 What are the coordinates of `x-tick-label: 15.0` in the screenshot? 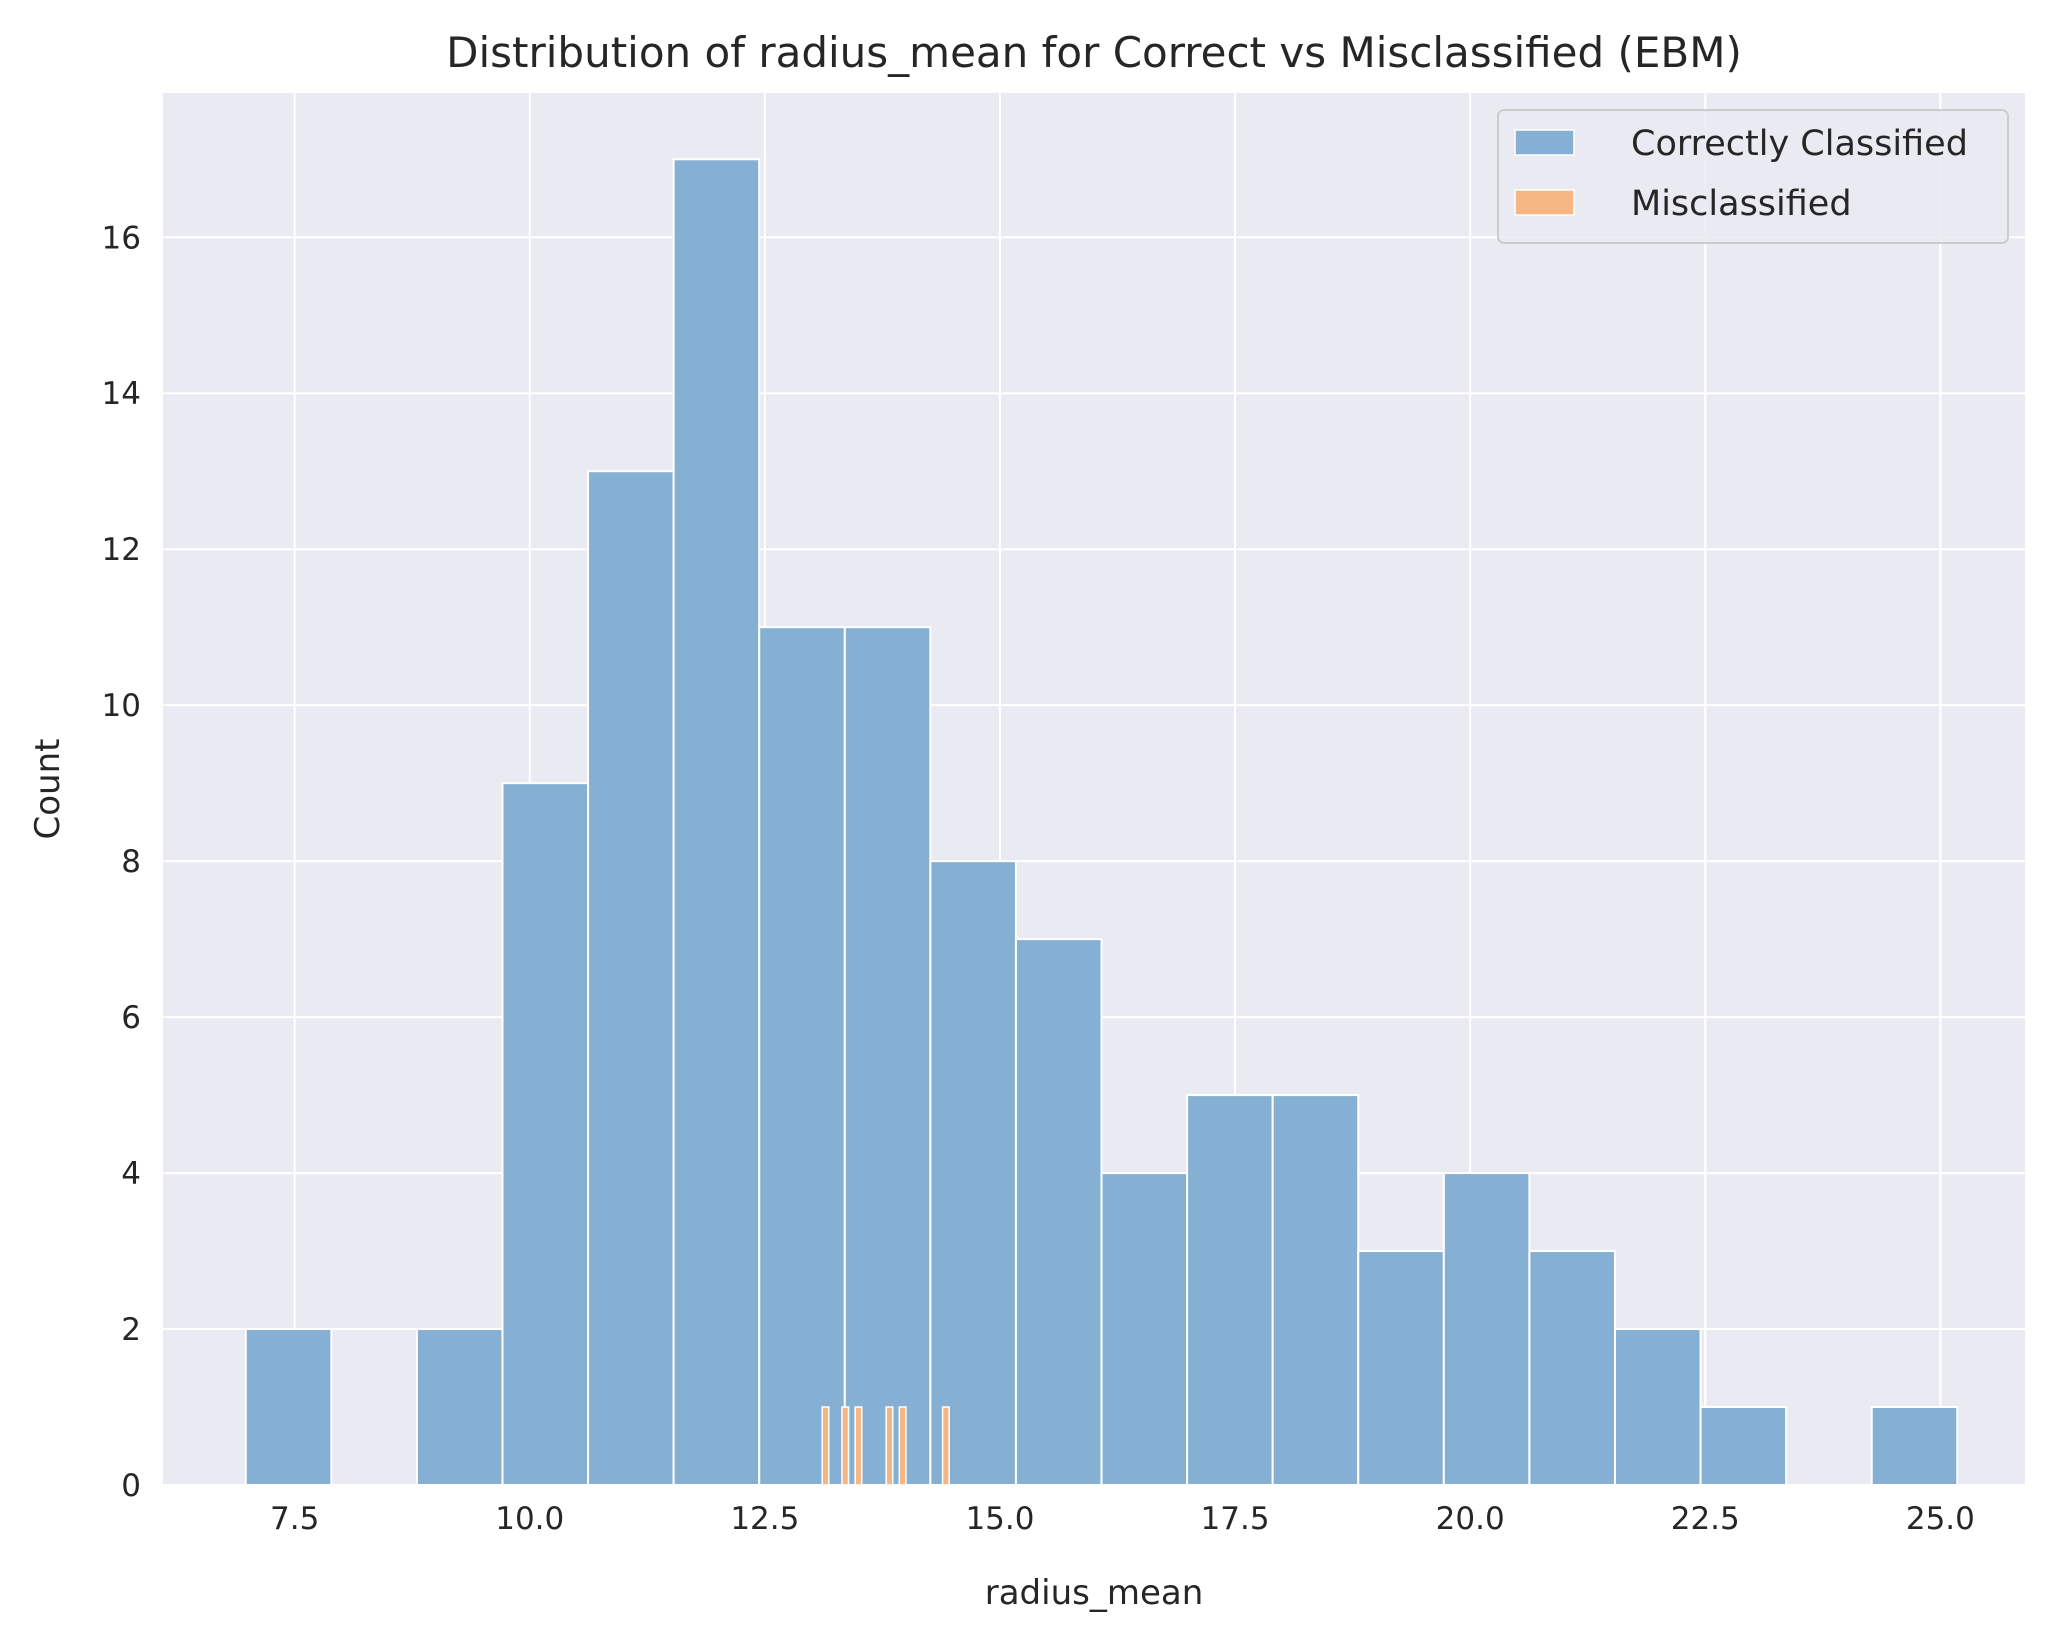 It's located at (999, 1519).